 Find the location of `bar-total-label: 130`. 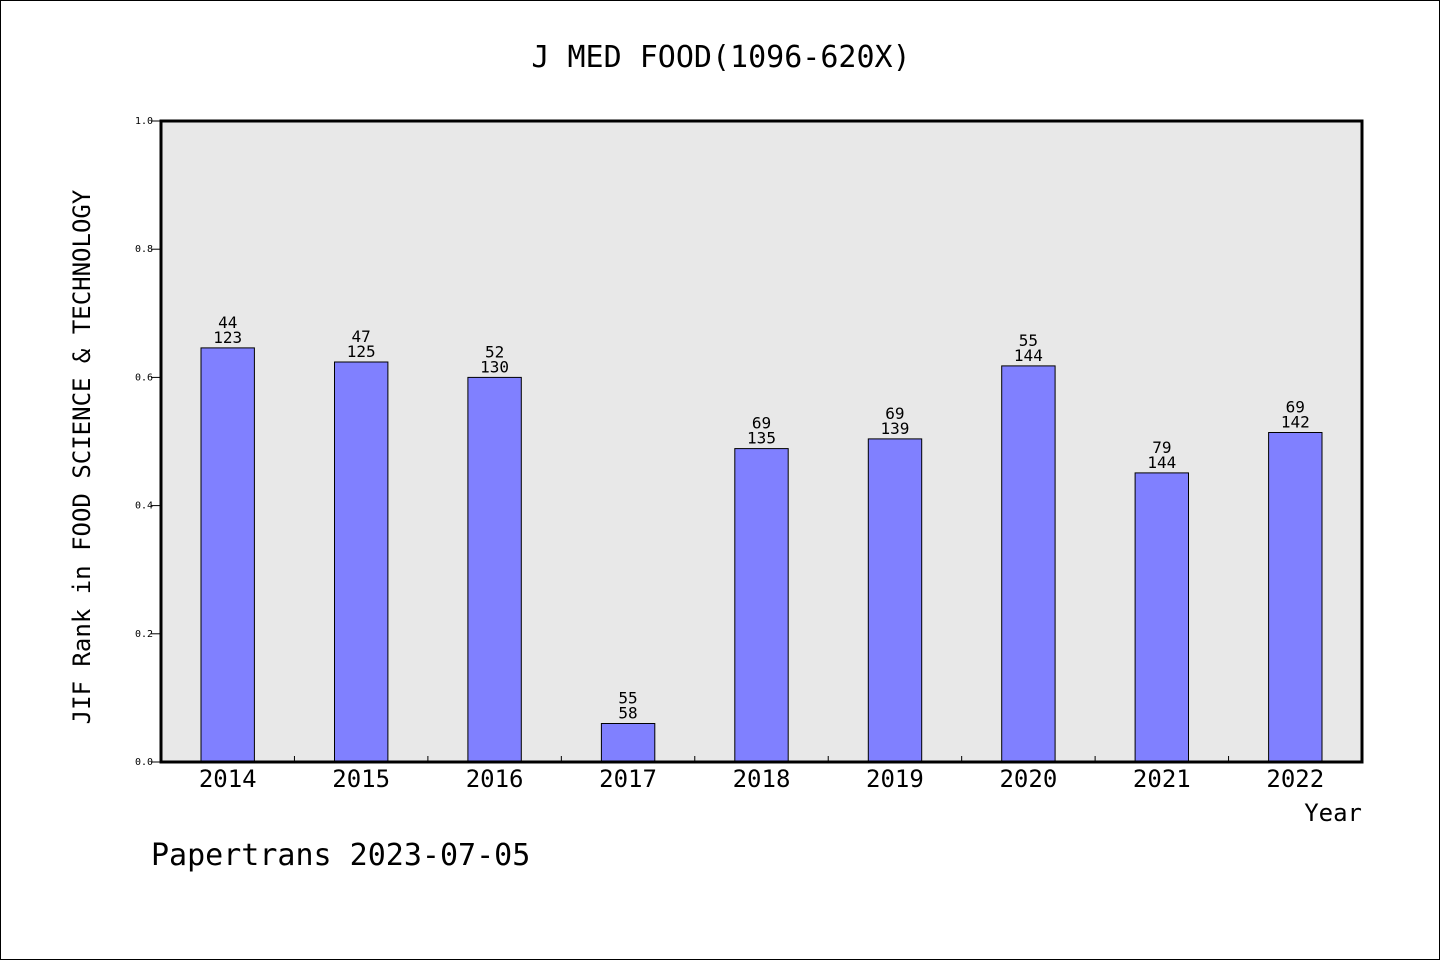

bar-total-label: 130 is located at coordinates (494, 366).